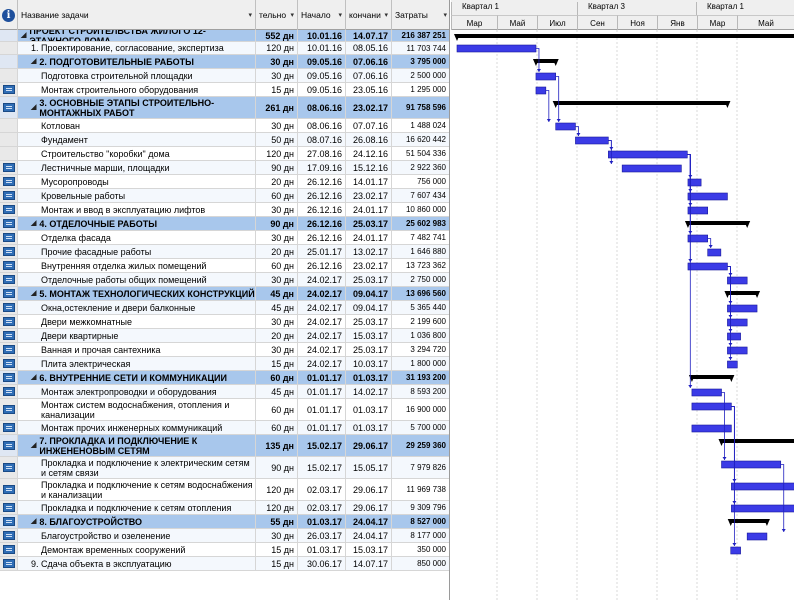 The image size is (794, 600). I want to click on task-cost-cell: 13 723 362, so click(420, 265).